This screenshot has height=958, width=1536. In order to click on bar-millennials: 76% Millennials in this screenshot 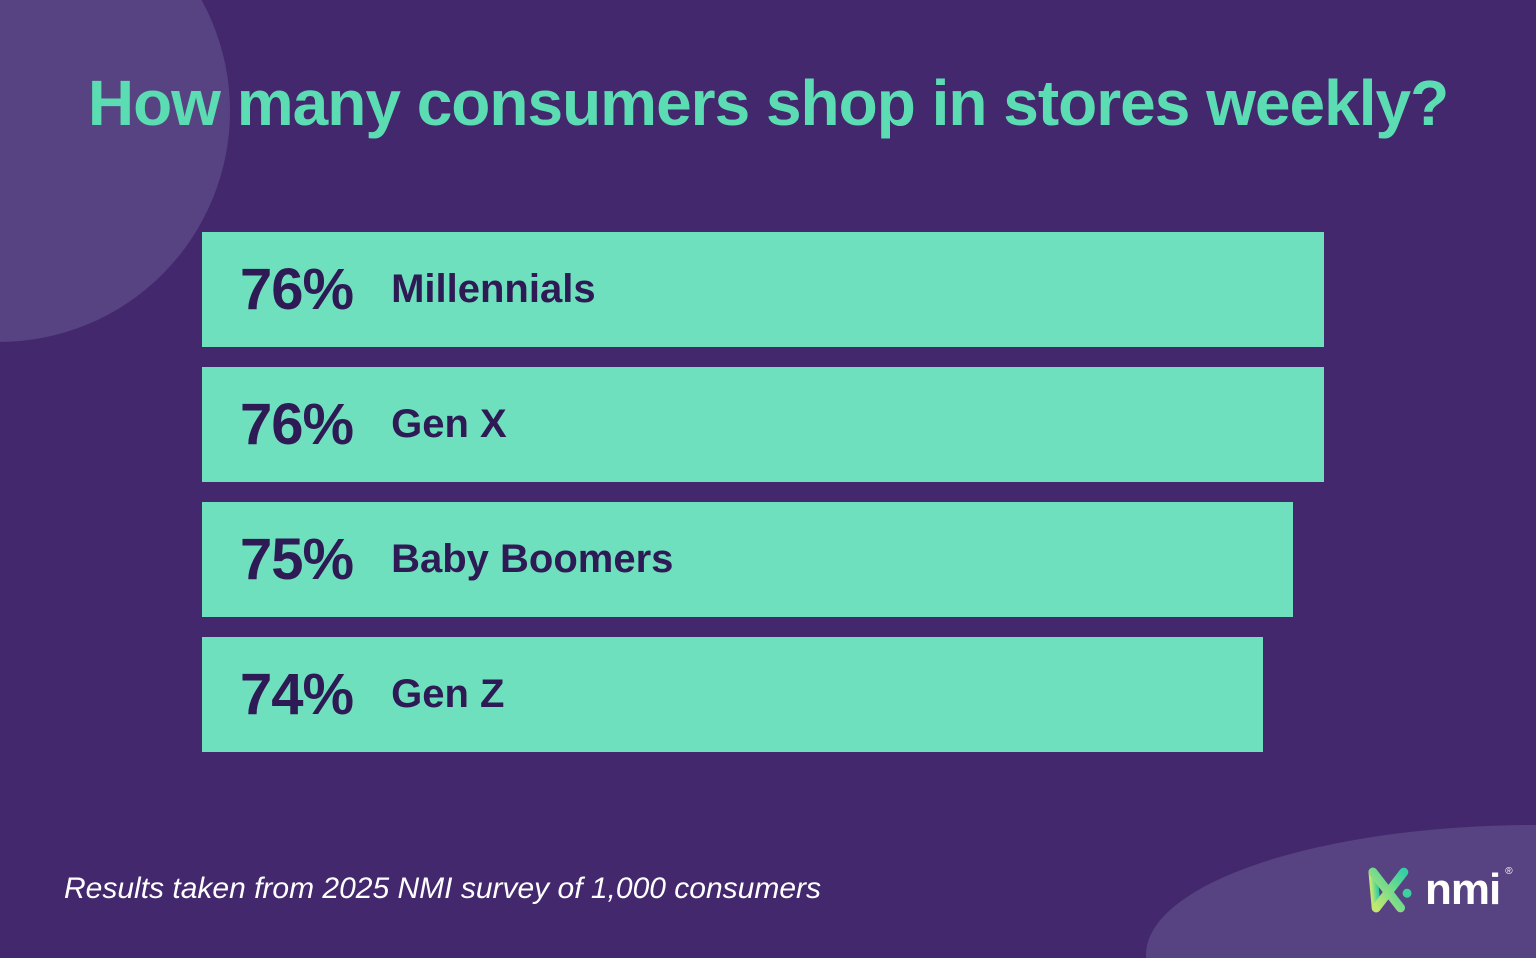, I will do `click(763, 289)`.